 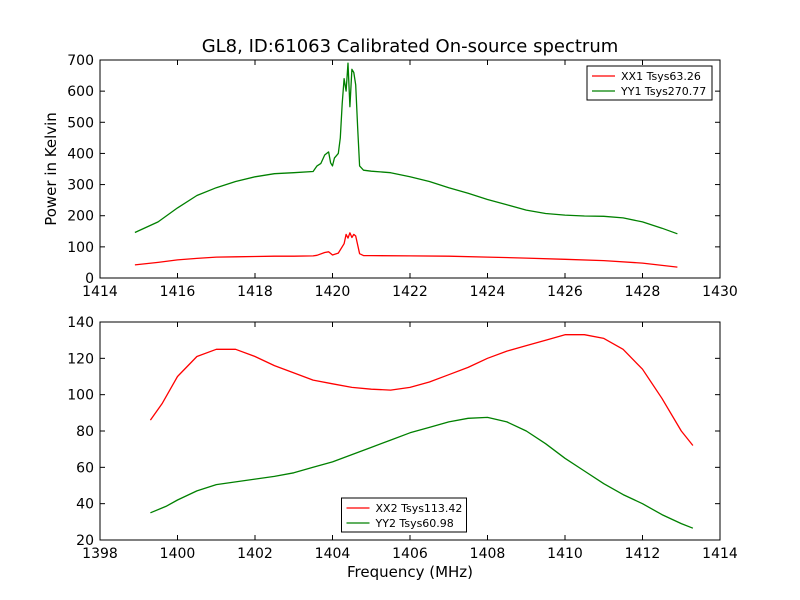 I want to click on x-tick-label: 1402, so click(x=255, y=554).